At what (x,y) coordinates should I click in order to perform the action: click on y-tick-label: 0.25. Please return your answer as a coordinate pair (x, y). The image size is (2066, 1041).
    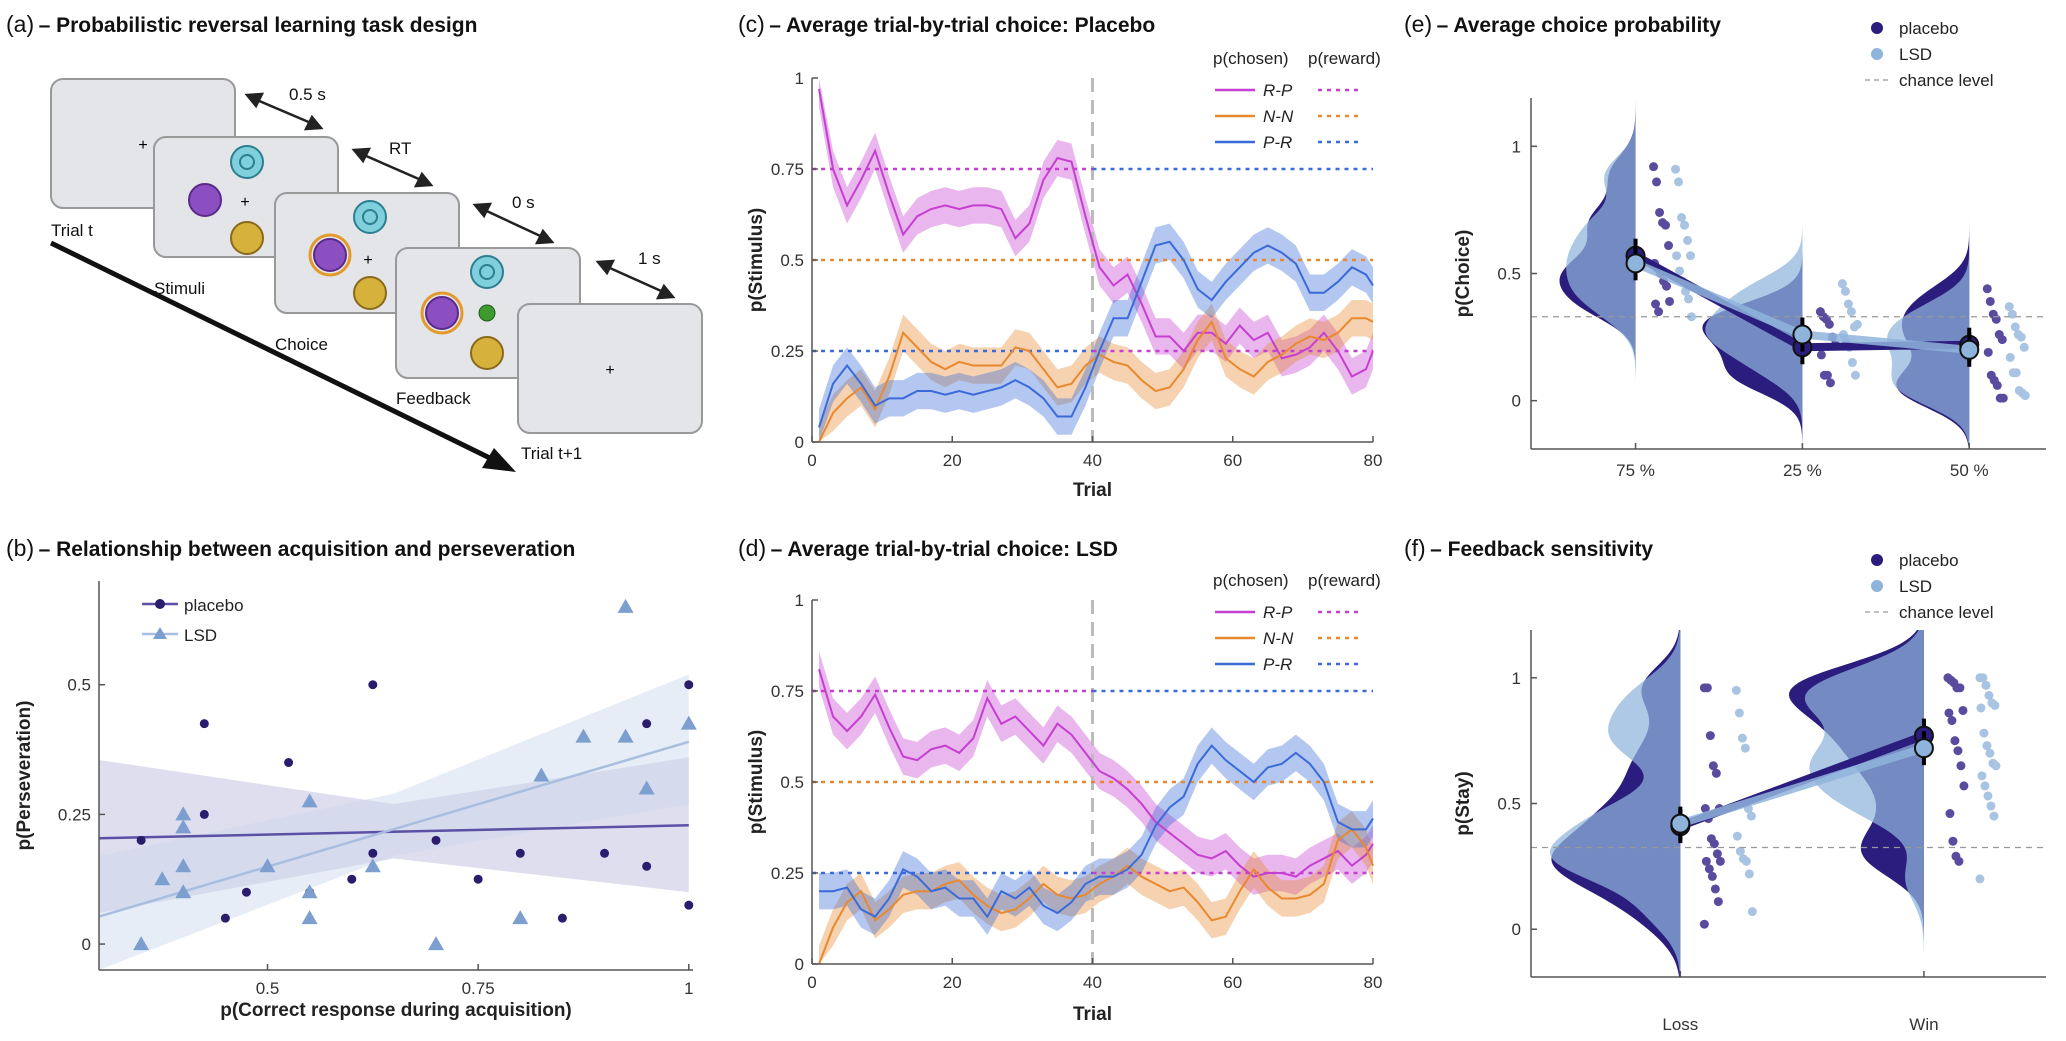
    Looking at the image, I should click on (787, 351).